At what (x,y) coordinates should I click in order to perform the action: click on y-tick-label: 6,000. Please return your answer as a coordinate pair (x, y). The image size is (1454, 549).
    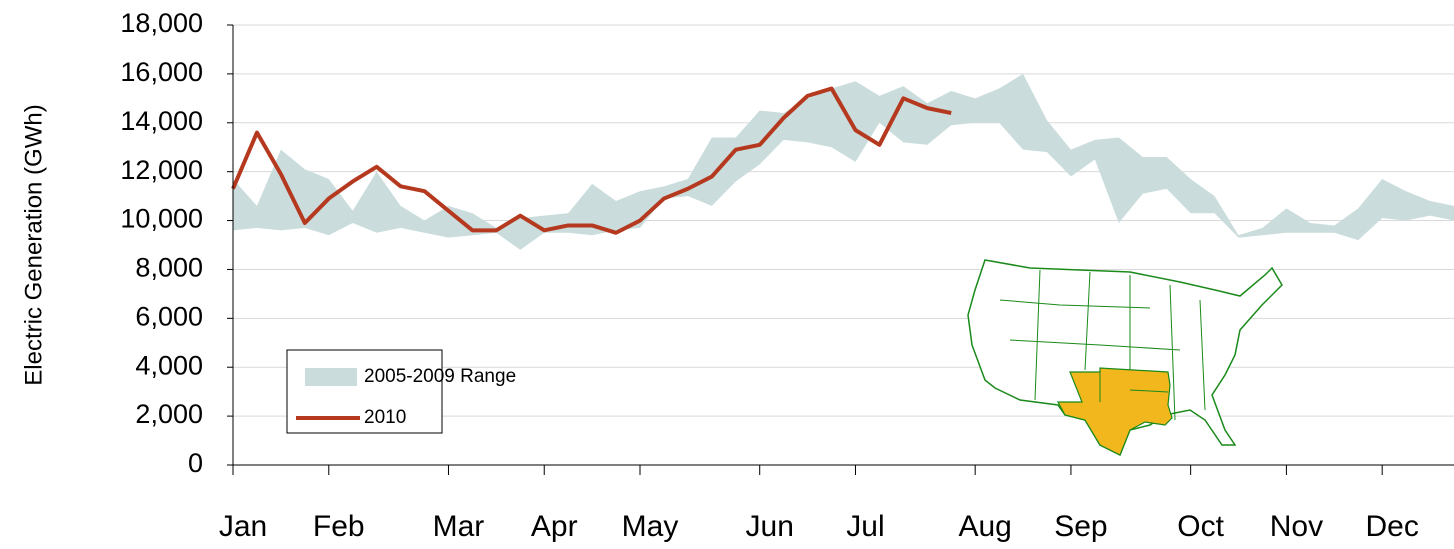
    Looking at the image, I should click on (169, 316).